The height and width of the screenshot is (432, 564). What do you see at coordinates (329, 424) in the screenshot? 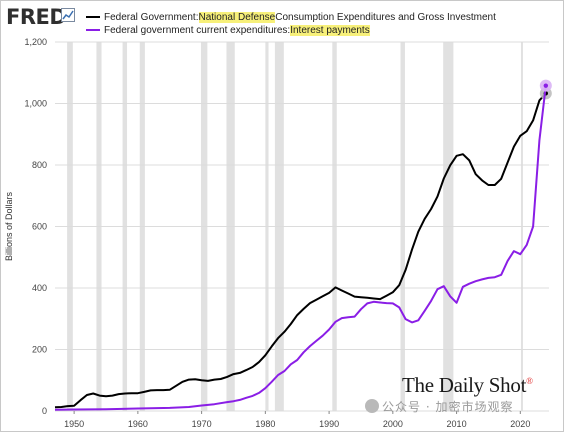
I see `x-tick-label: 1990` at bounding box center [329, 424].